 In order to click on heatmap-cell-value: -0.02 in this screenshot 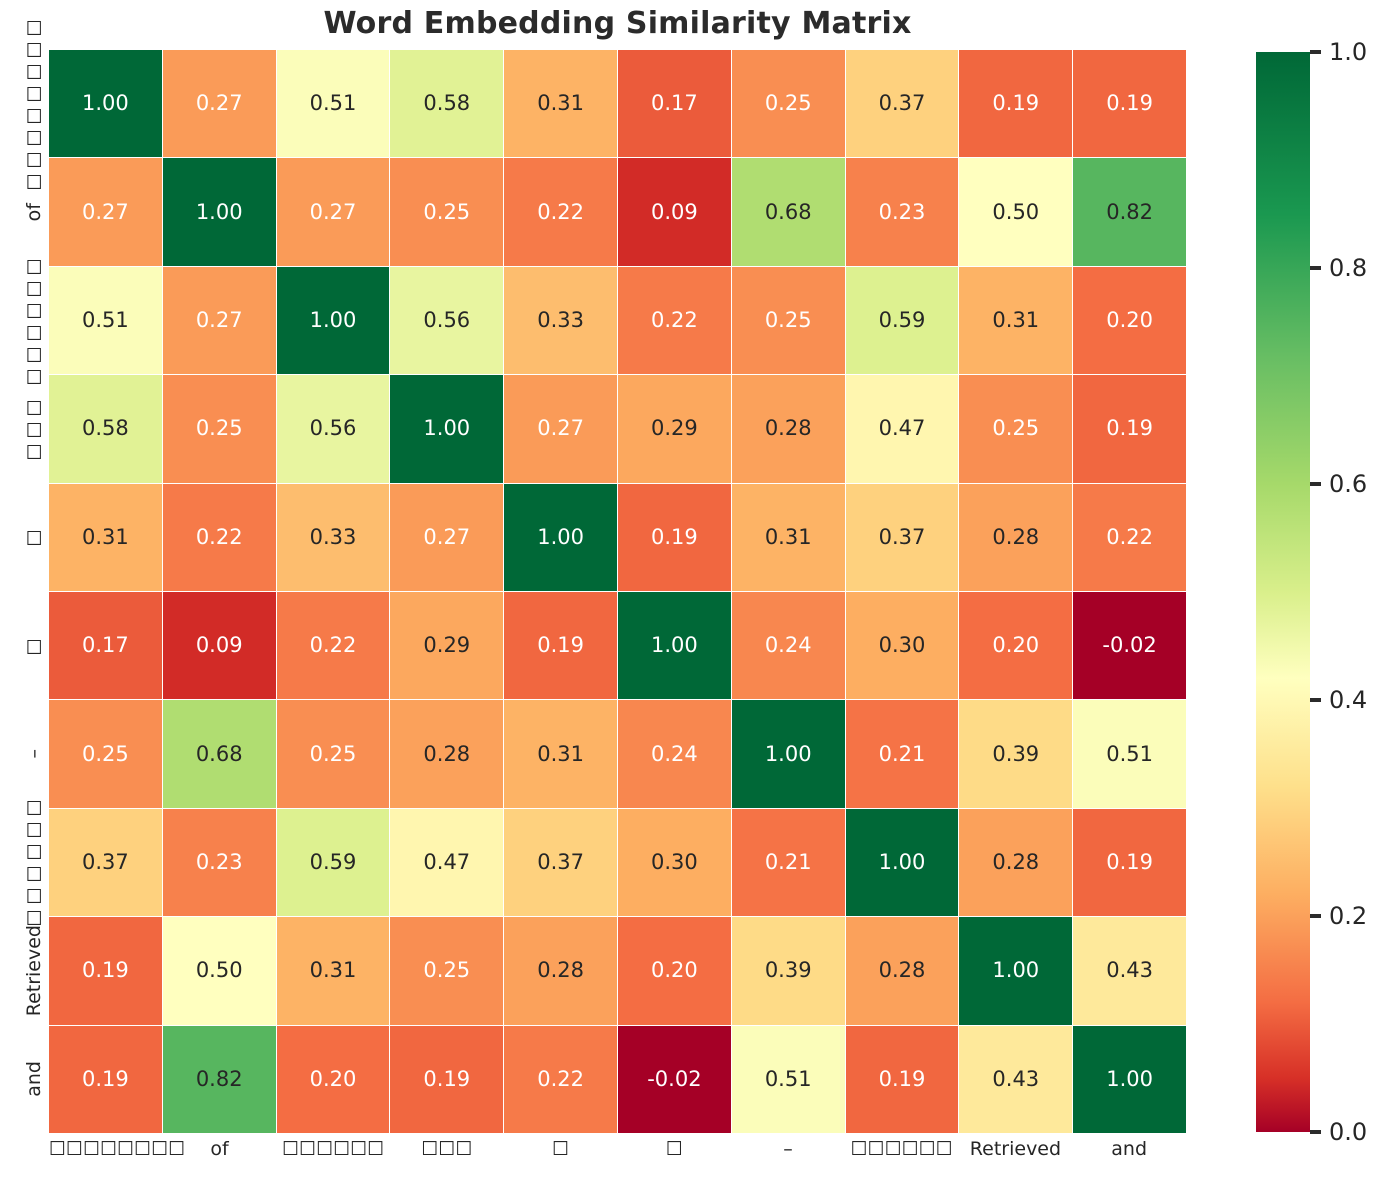, I will do `click(674, 1078)`.